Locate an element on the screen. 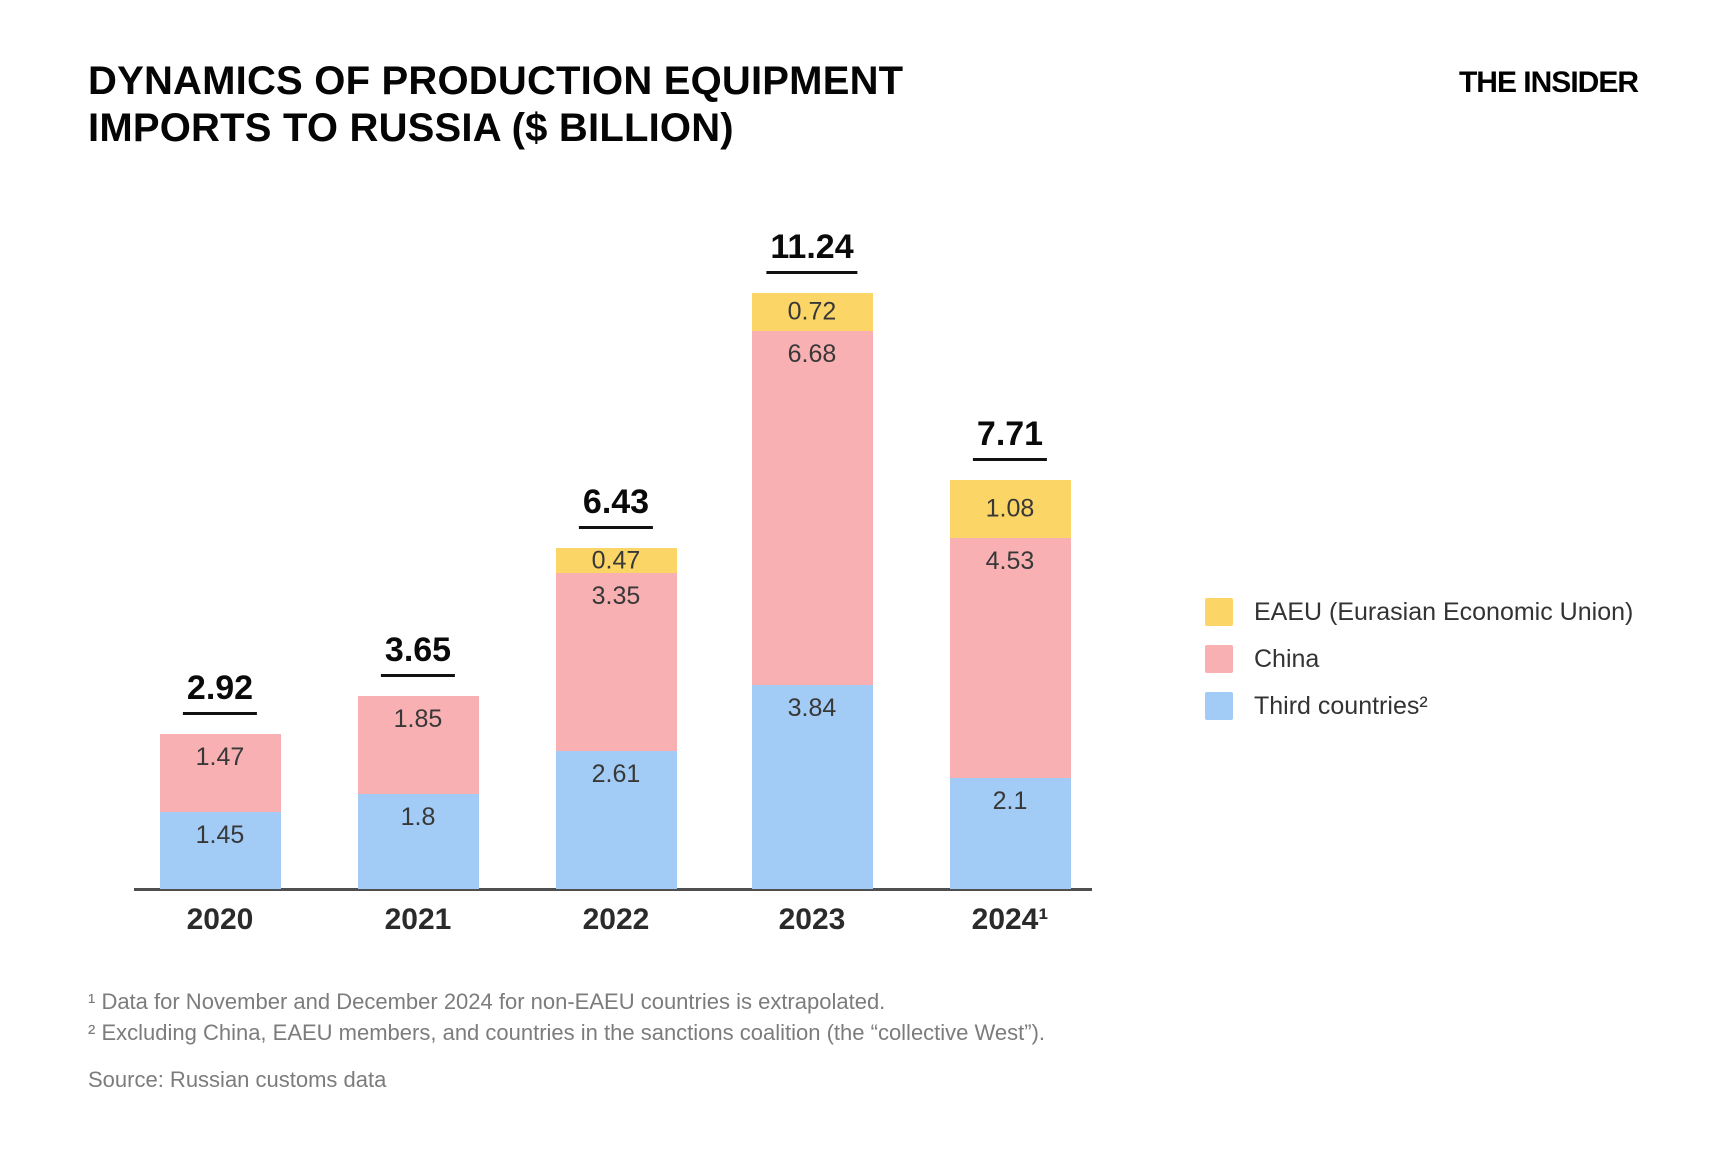 This screenshot has height=1155, width=1732. bar-segment-china: 1.85 is located at coordinates (418, 744).